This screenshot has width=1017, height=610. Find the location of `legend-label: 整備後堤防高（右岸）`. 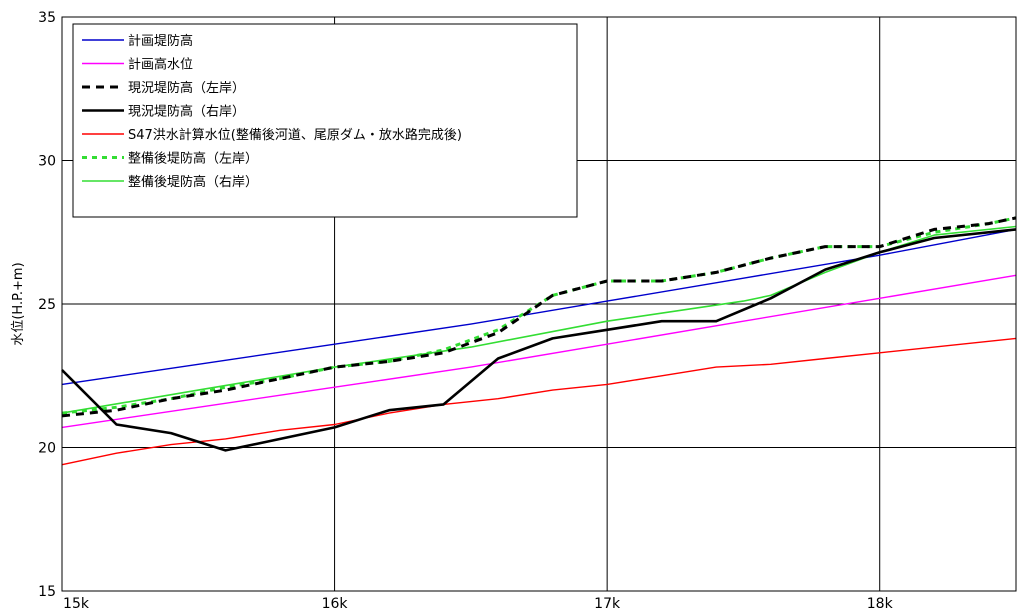

legend-label: 整備後堤防高（右岸） is located at coordinates (193, 182).